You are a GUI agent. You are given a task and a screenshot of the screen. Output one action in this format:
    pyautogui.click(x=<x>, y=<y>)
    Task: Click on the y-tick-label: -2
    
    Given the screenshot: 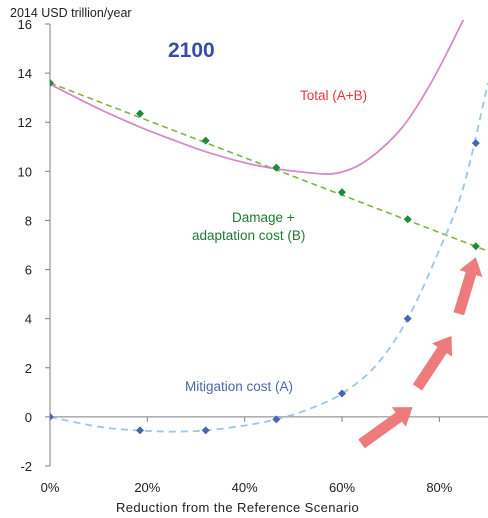 What is the action you would take?
    pyautogui.click(x=26, y=466)
    